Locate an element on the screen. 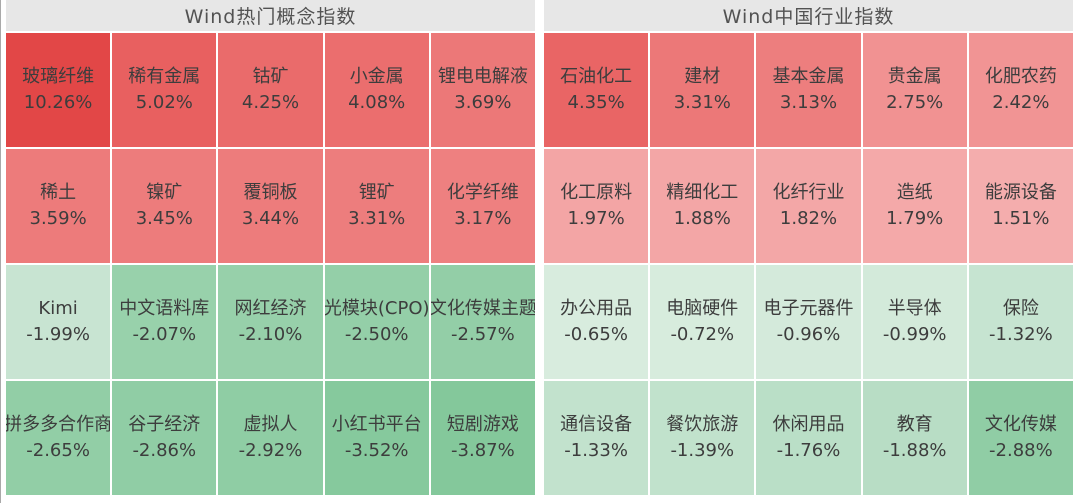 This screenshot has height=503, width=1080. panel-title-hot-concept: Wind热门概念指数 is located at coordinates (270, 15).